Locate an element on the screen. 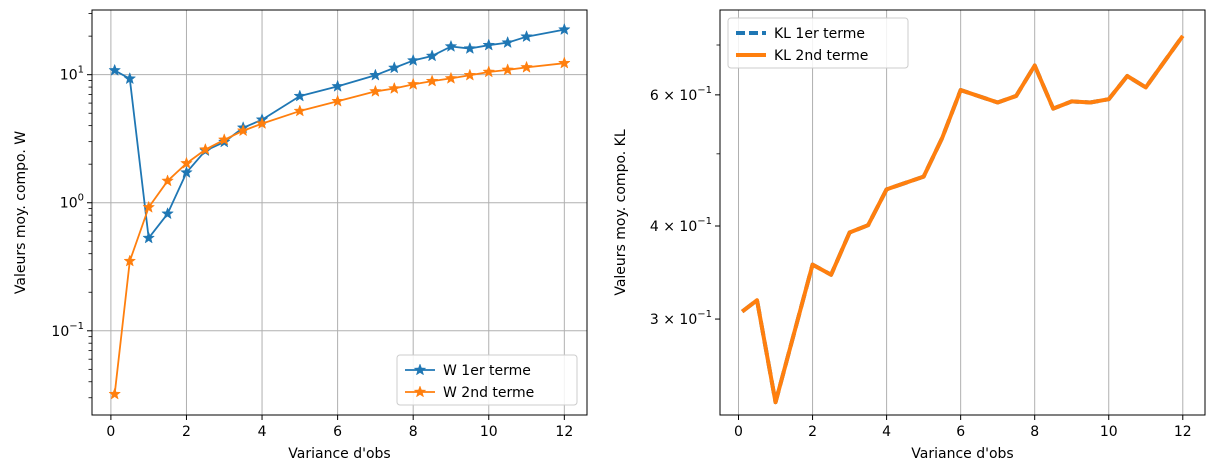  legend: KL 1er terme KL 2nd terme is located at coordinates (818, 43).